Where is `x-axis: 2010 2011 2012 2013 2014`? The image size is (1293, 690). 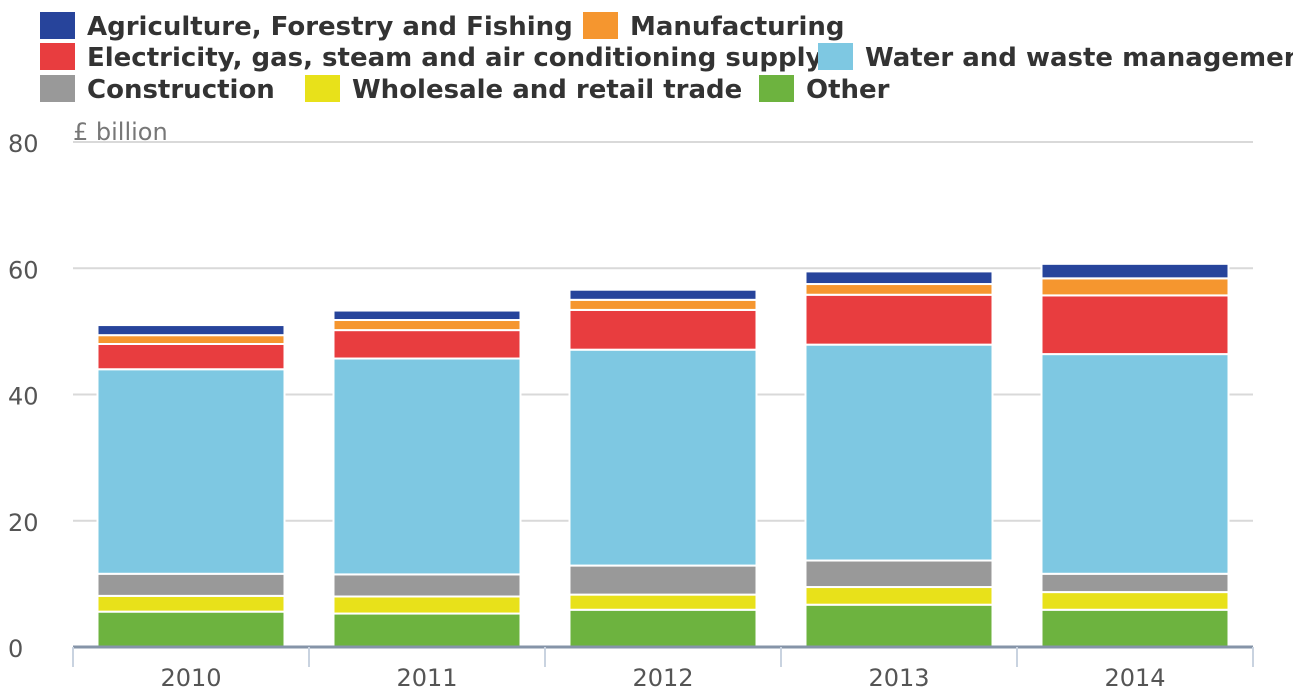
x-axis: 2010 2011 2012 2013 2014 is located at coordinates (663, 667).